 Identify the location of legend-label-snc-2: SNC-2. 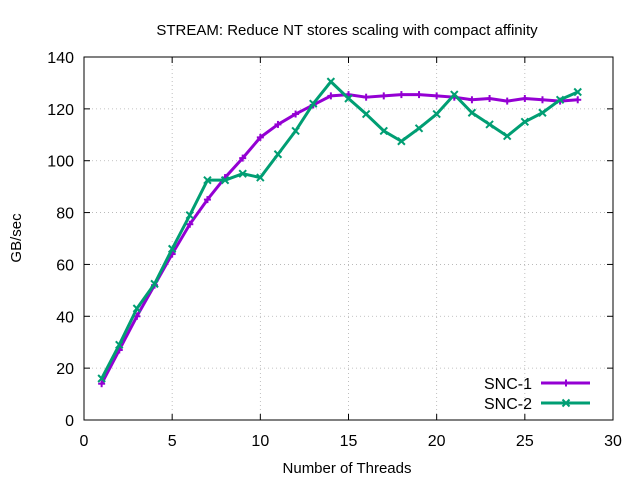
(508, 404).